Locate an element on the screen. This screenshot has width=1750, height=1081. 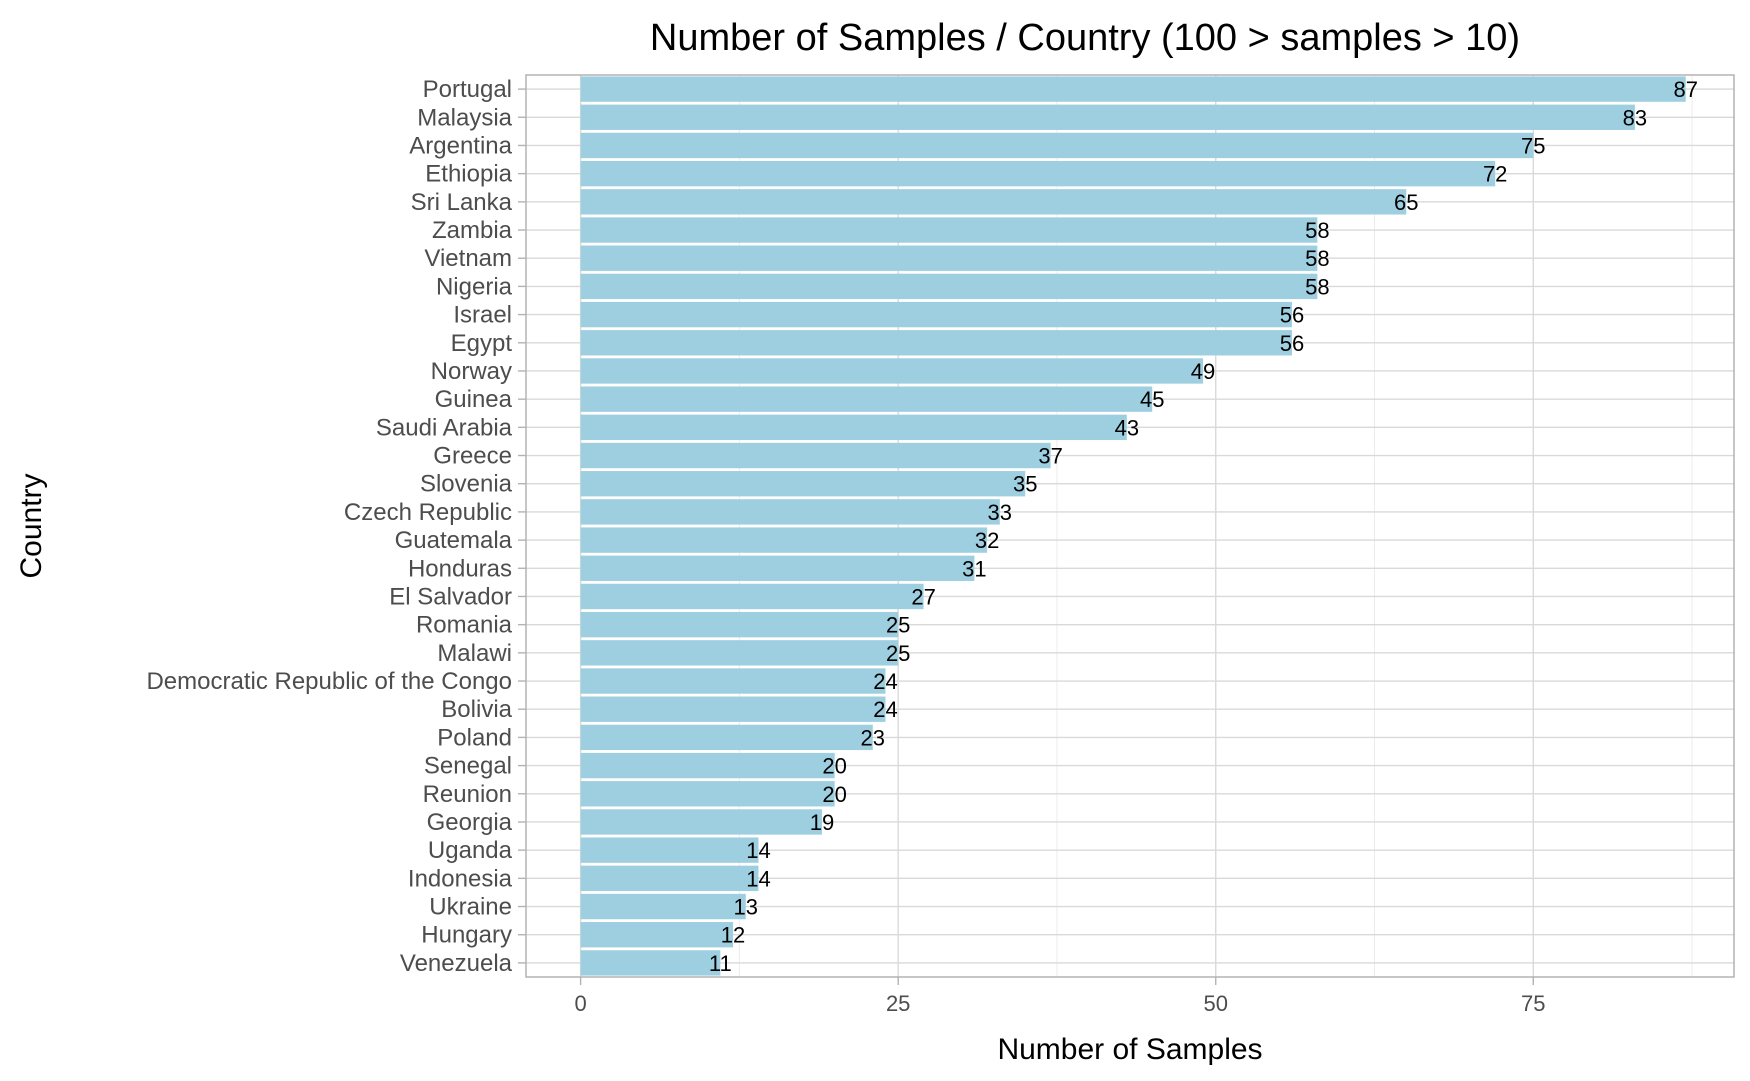
category-label: Sri Lanka is located at coordinates (462, 202).